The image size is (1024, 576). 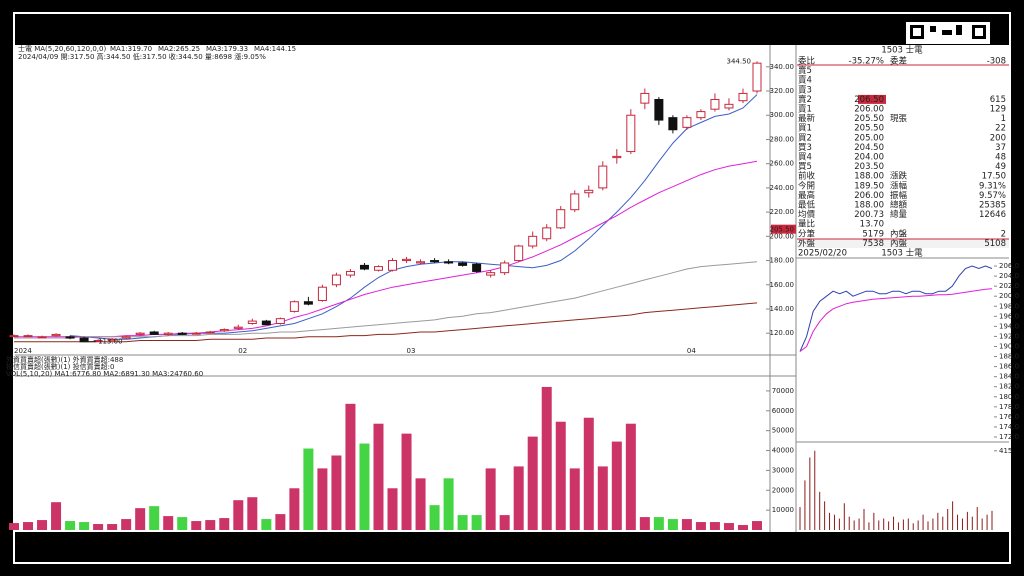 I want to click on quote-value: 2, so click(x=1003, y=234).